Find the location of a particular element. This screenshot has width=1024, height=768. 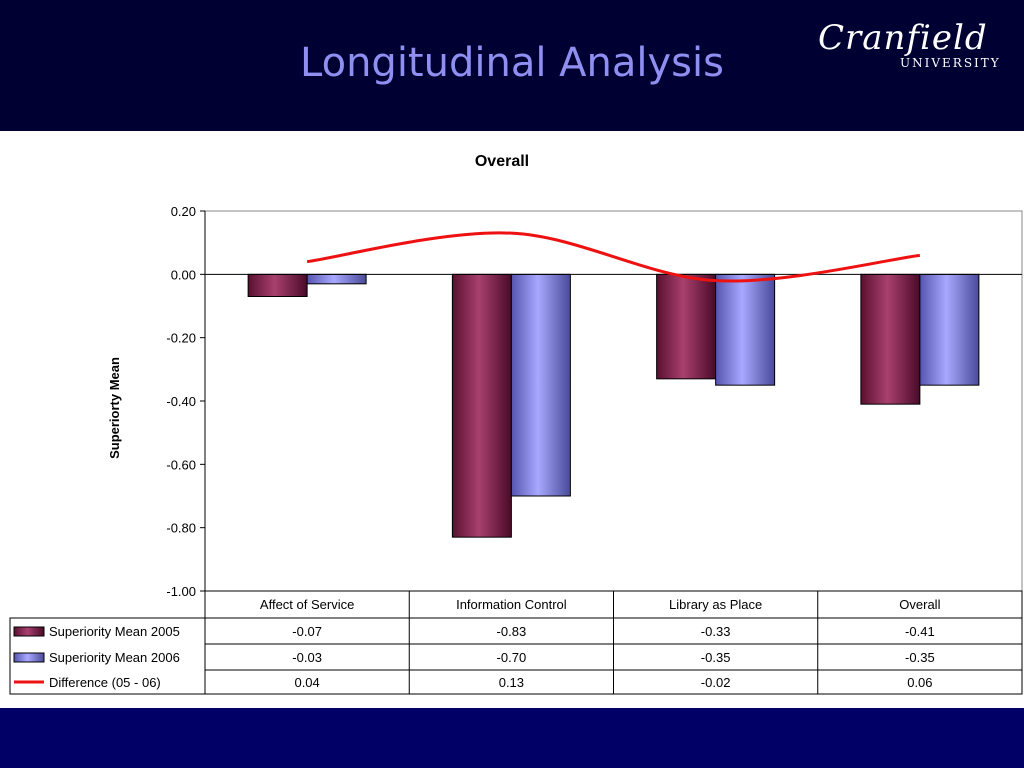

category-label: Affect of Service is located at coordinates (307, 604).